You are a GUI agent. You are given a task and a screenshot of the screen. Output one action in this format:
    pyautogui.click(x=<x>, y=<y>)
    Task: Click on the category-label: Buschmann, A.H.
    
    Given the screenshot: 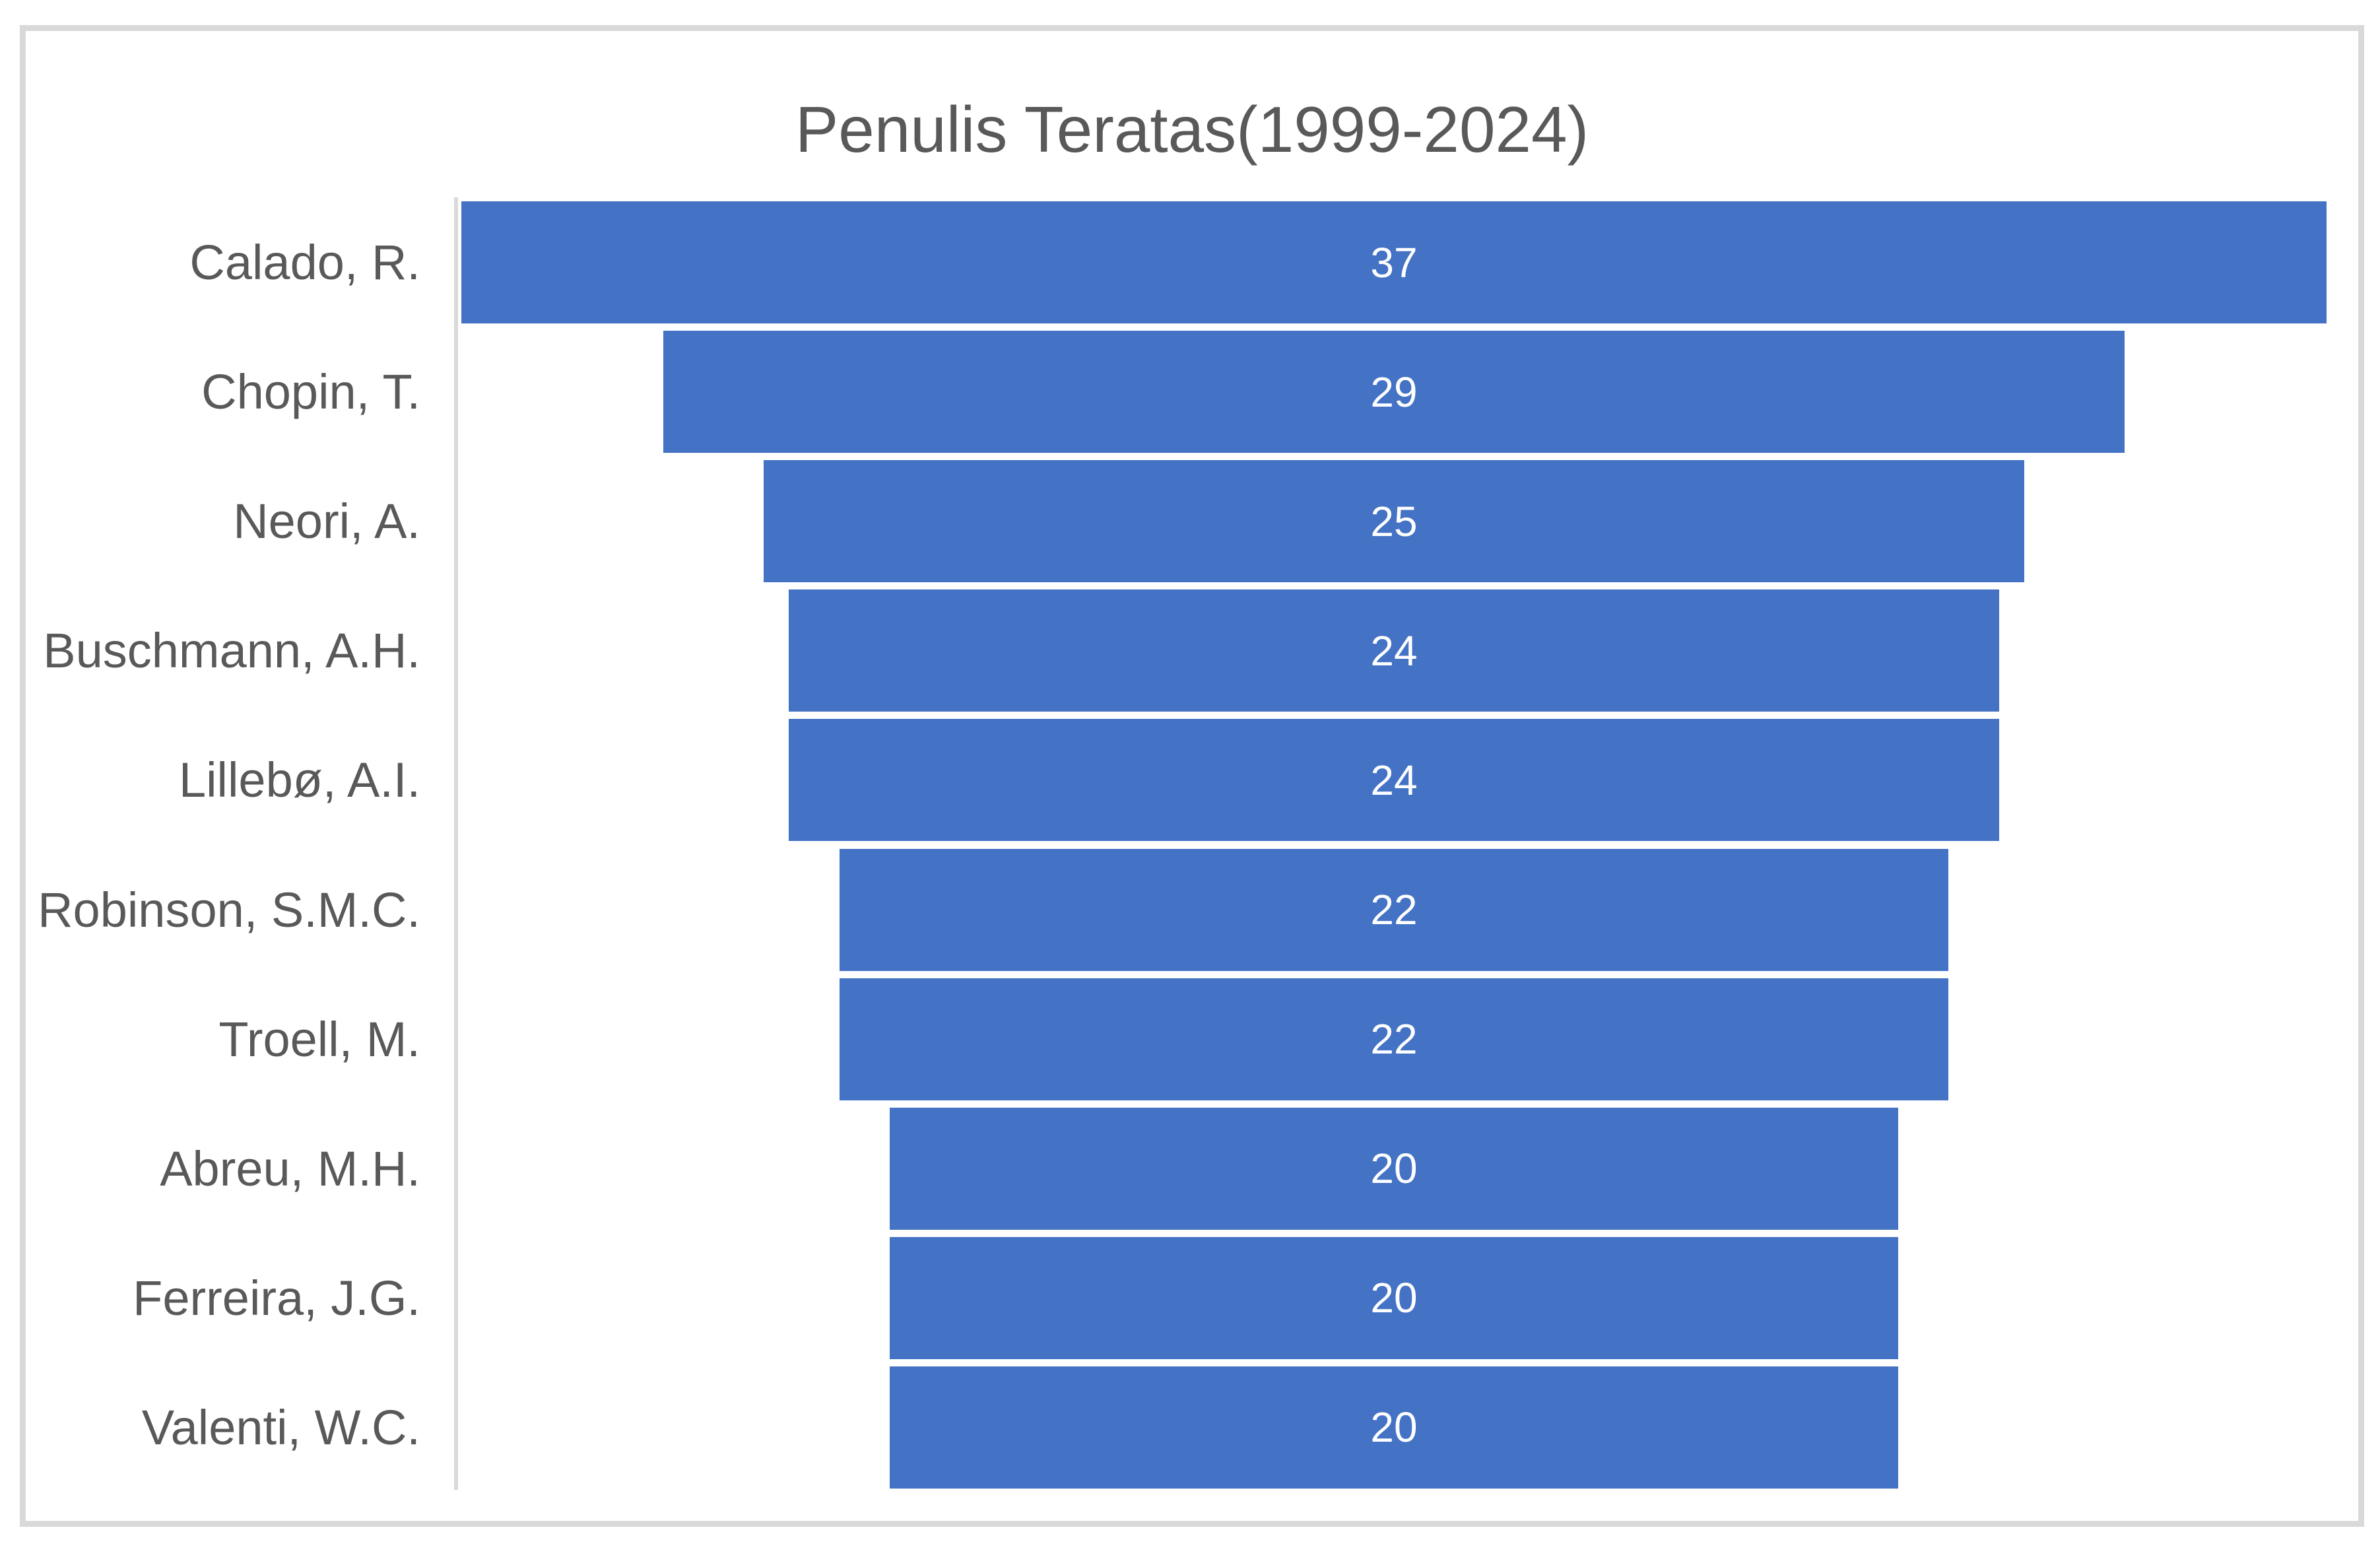 What is the action you would take?
    pyautogui.click(x=231, y=651)
    